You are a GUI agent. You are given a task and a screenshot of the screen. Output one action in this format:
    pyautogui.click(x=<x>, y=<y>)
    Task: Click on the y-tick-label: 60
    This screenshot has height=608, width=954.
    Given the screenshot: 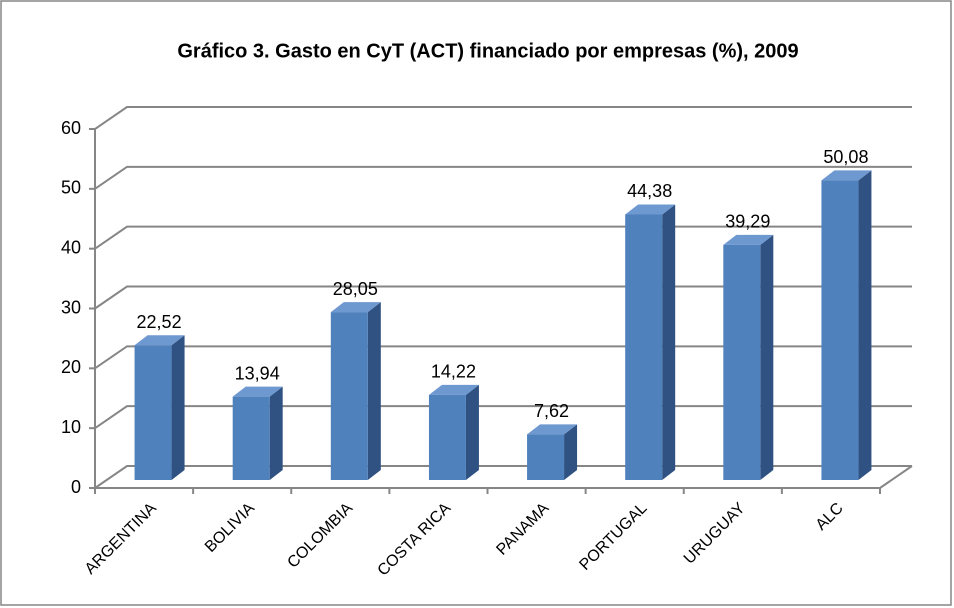 What is the action you would take?
    pyautogui.click(x=71, y=128)
    